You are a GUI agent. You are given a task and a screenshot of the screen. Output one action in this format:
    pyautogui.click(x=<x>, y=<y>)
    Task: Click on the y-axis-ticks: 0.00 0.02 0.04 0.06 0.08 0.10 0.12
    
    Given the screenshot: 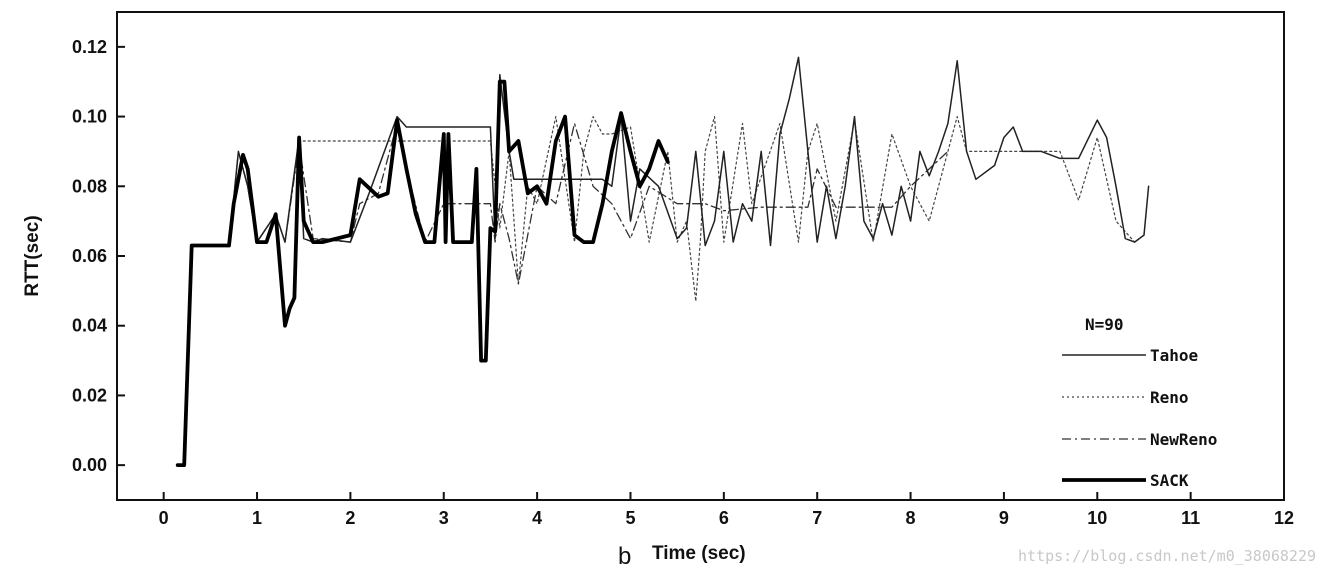 What is the action you would take?
    pyautogui.click(x=98, y=256)
    